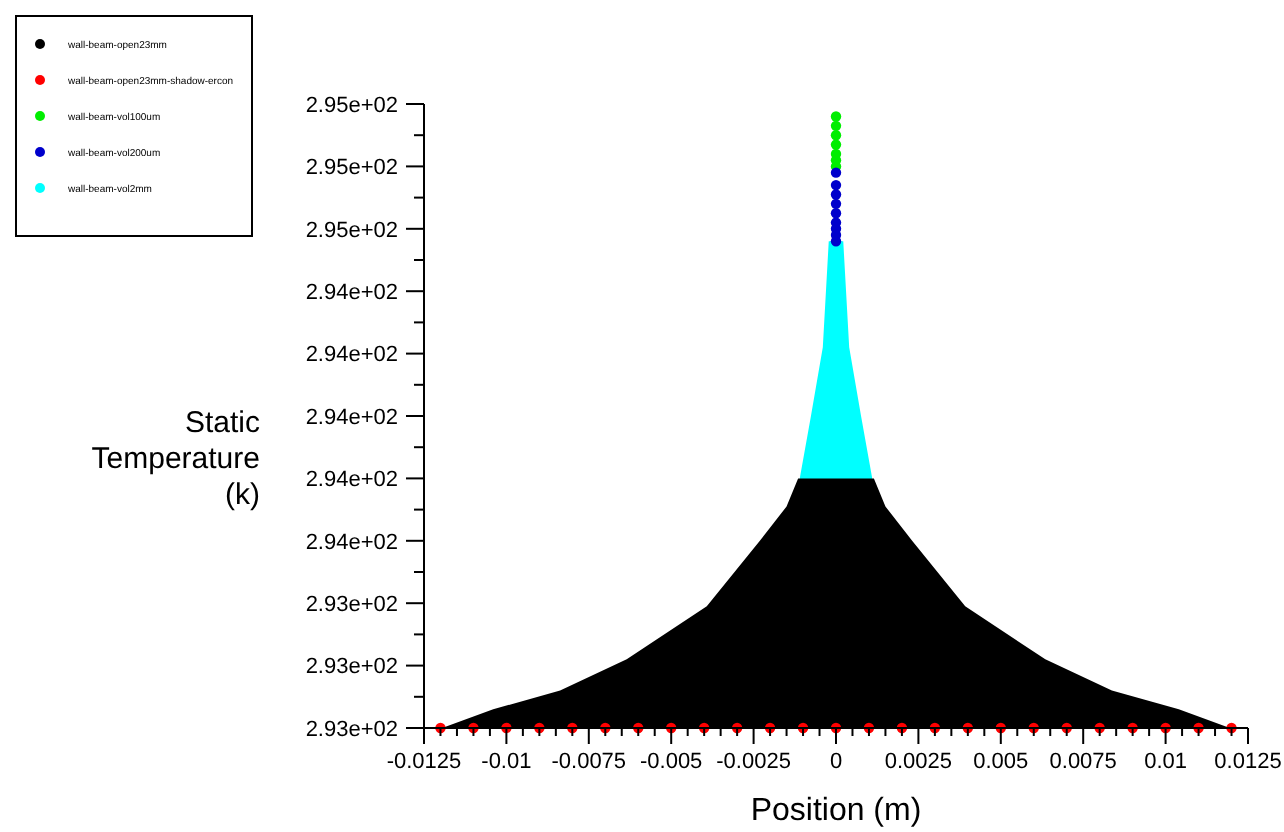 Image resolution: width=1284 pixels, height=832 pixels. I want to click on x-tick-label: 0.005, so click(1001, 762).